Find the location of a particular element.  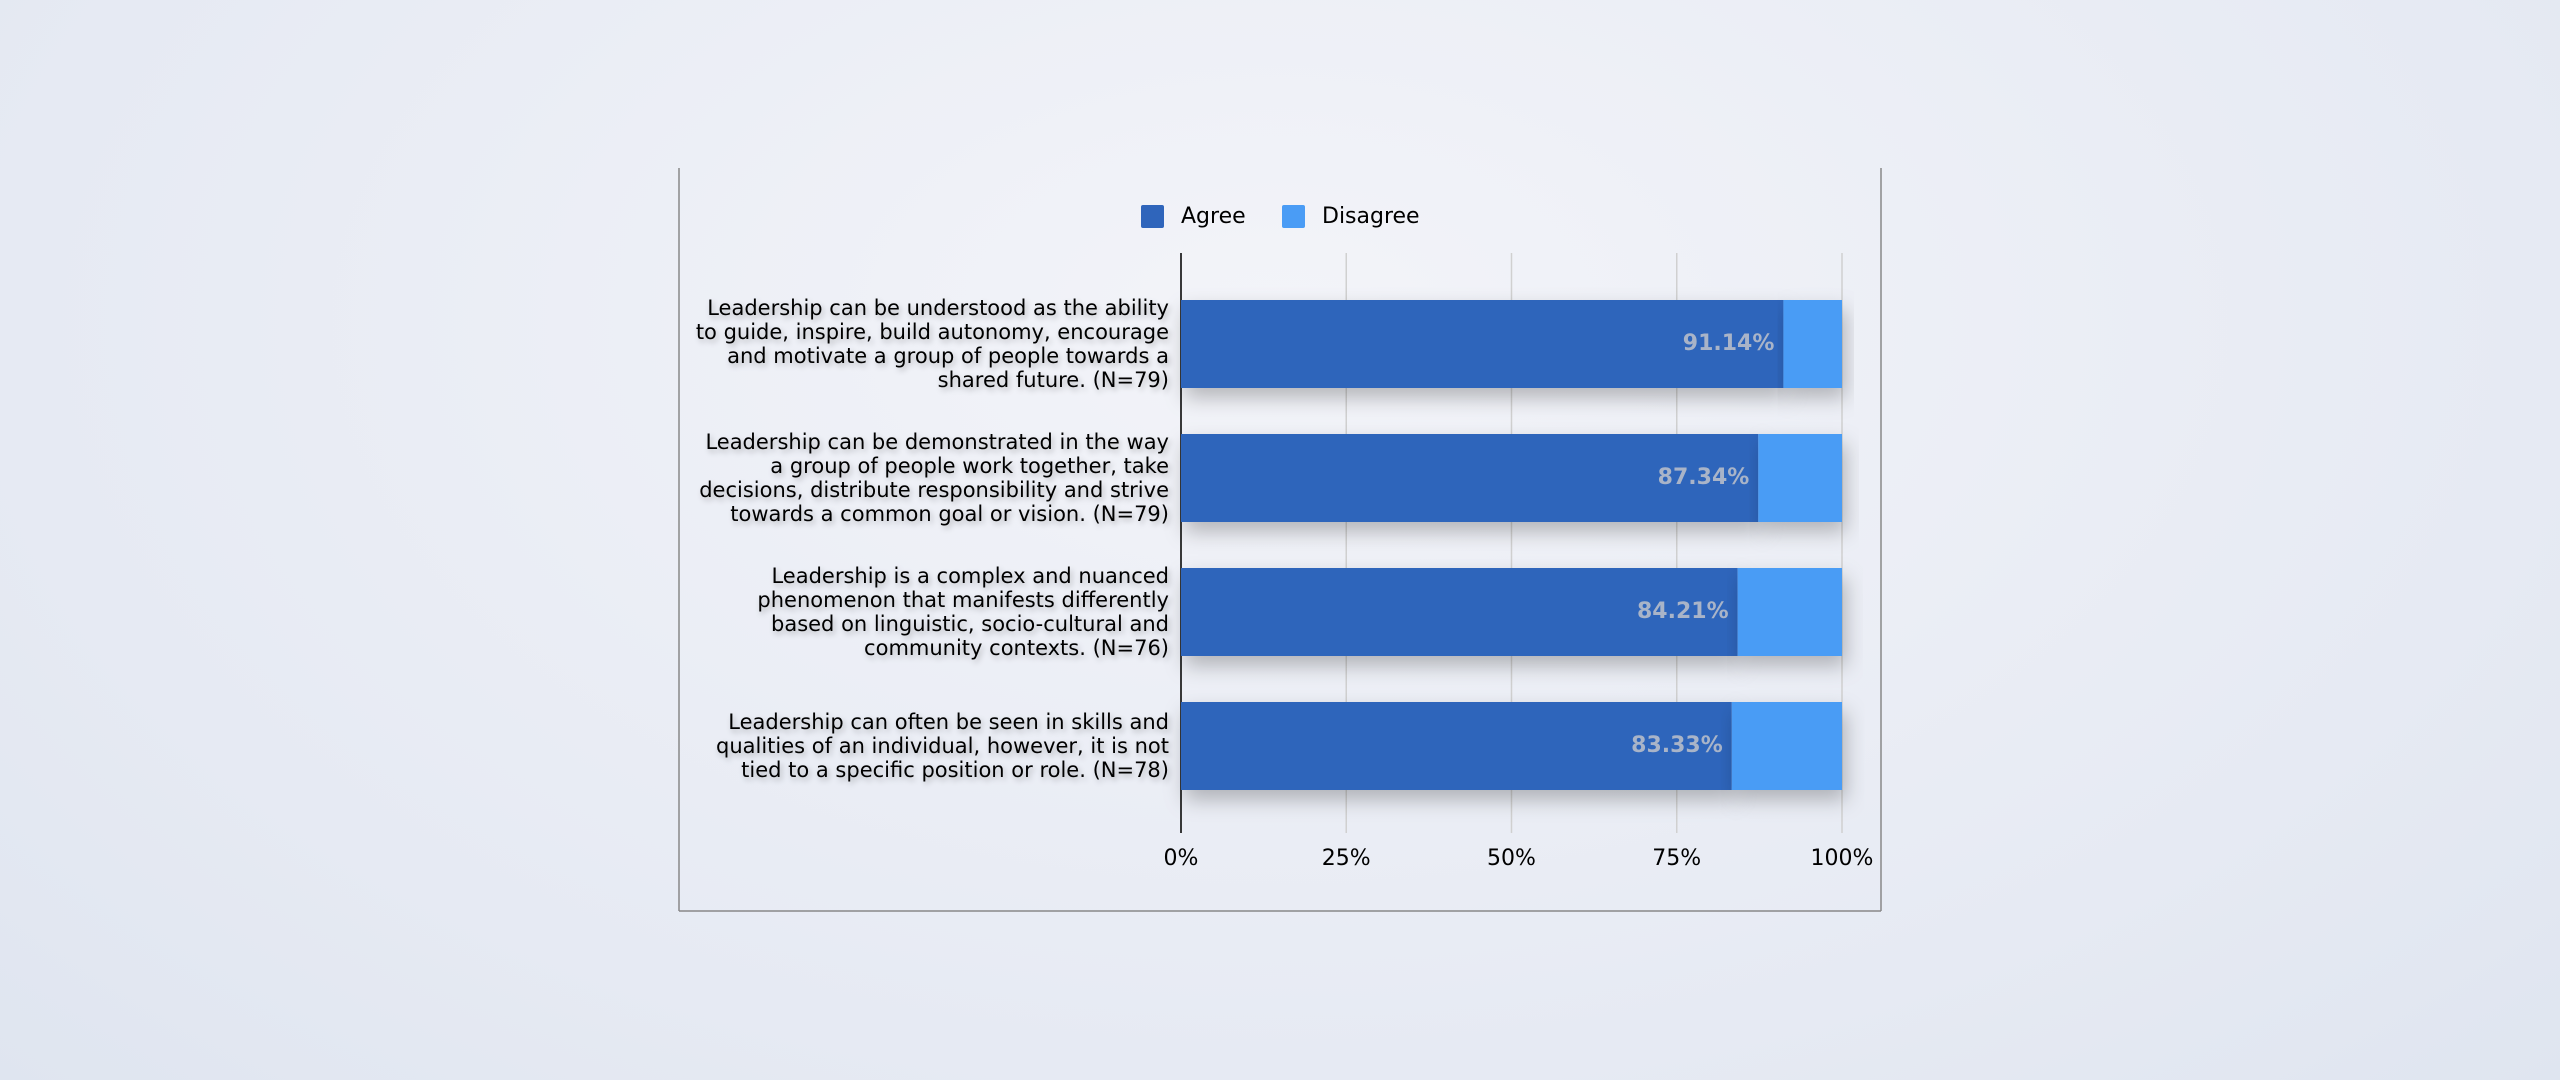

value-label: 84.21% is located at coordinates (1683, 611).